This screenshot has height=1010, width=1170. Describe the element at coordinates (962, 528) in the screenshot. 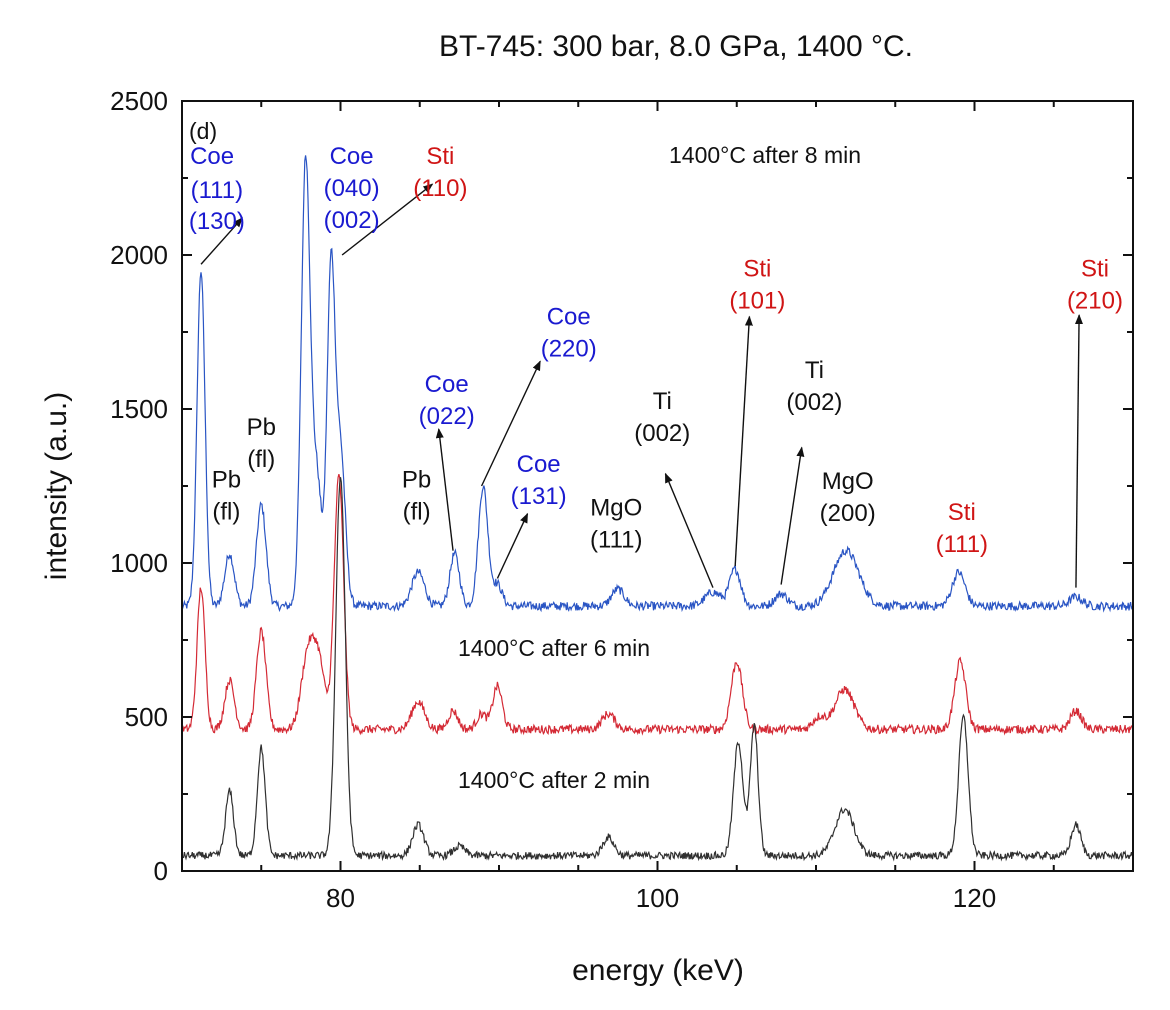

I see `peak-label-sti-111: Sti (111)` at that location.